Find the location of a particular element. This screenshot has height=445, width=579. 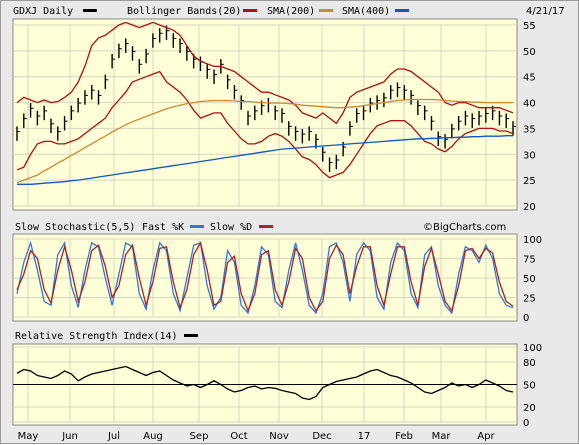

stochastic-title: Slow Stochastic(5,5) is located at coordinates (75, 227).